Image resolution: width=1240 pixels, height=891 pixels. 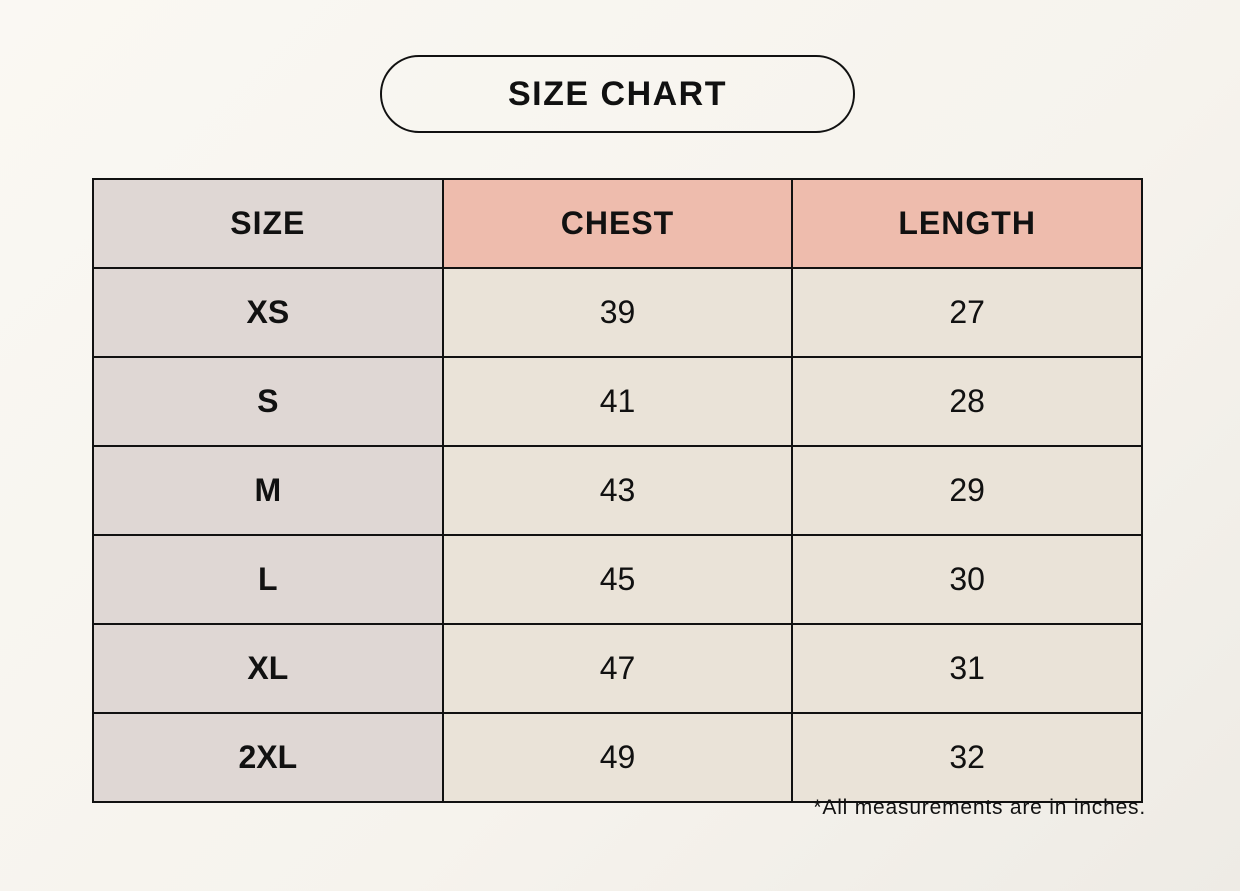 I want to click on table-row: S 41 28, so click(x=617, y=401).